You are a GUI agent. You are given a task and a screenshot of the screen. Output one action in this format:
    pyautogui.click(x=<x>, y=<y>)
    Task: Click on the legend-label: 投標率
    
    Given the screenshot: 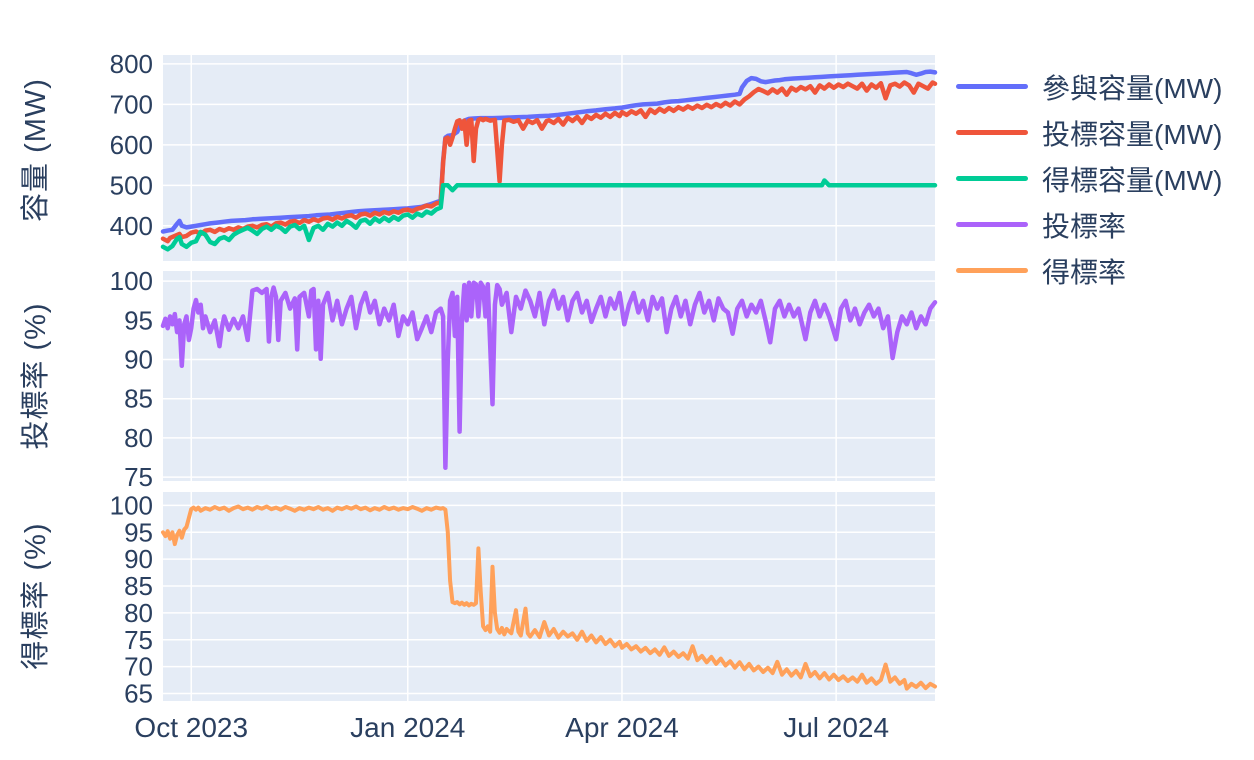 What is the action you would take?
    pyautogui.click(x=1084, y=226)
    